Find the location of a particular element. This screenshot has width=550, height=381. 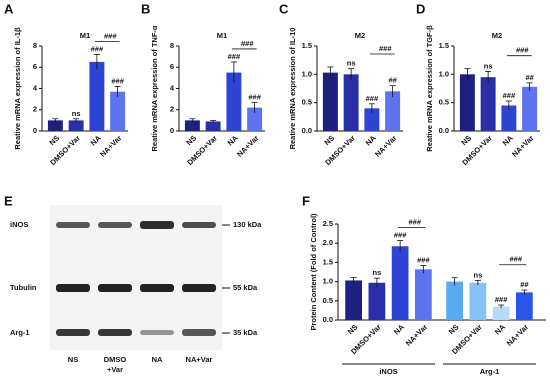

lane-label: +Var is located at coordinates (115, 369).